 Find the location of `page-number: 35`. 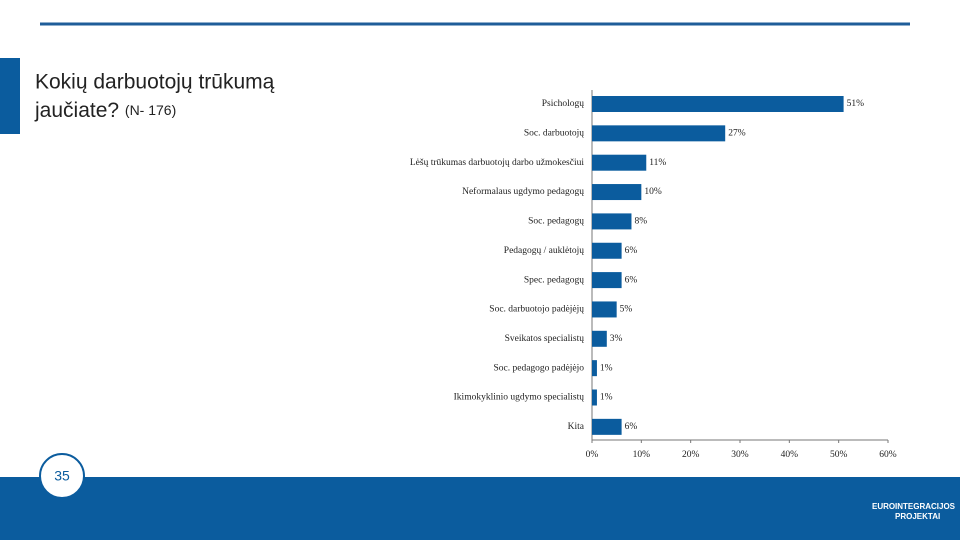

page-number: 35 is located at coordinates (62, 476).